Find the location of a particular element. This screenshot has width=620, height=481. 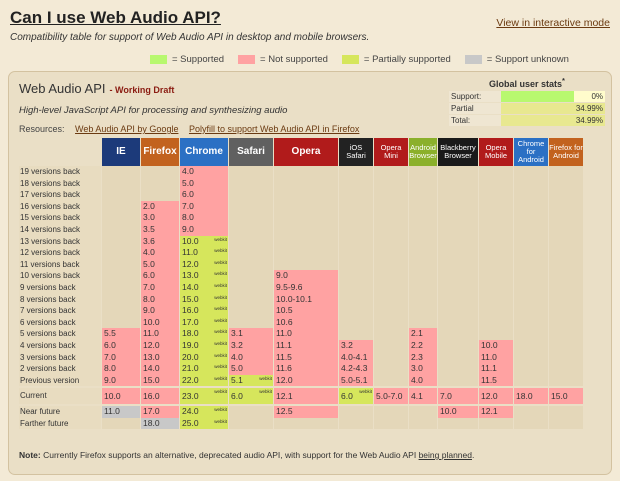

row-label: 3 versions back is located at coordinates (60, 357).